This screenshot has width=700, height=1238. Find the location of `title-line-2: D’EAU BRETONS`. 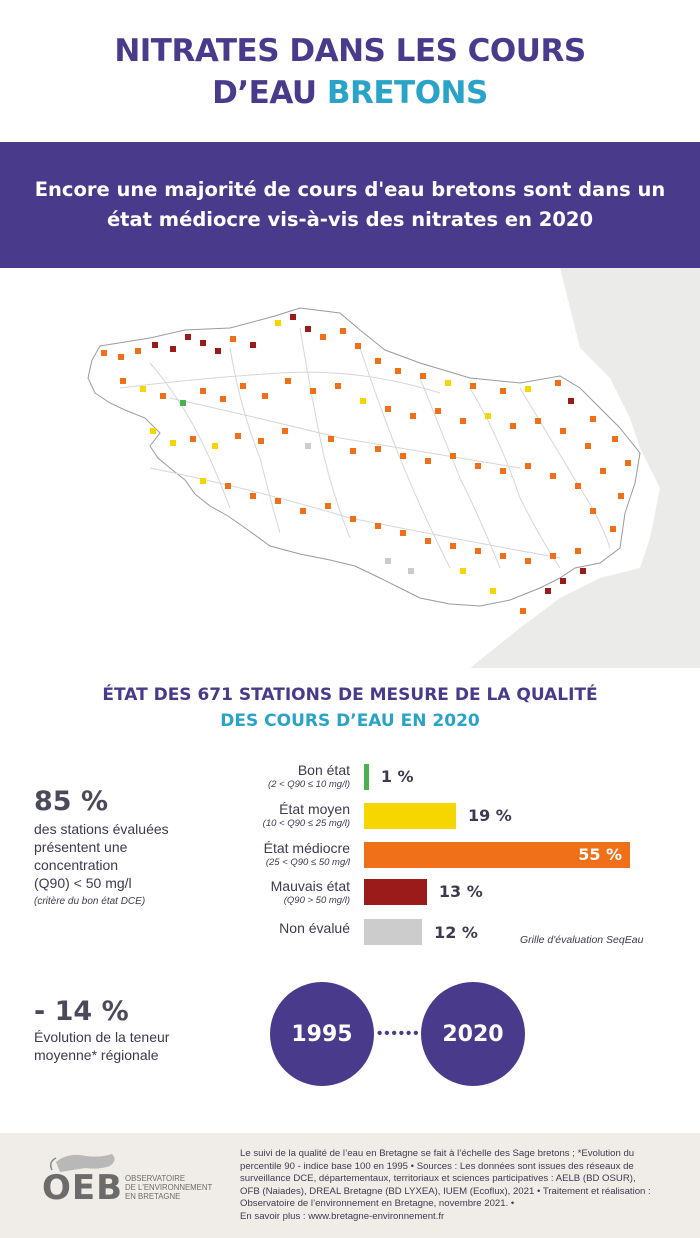

title-line-2: D’EAU BRETONS is located at coordinates (350, 93).